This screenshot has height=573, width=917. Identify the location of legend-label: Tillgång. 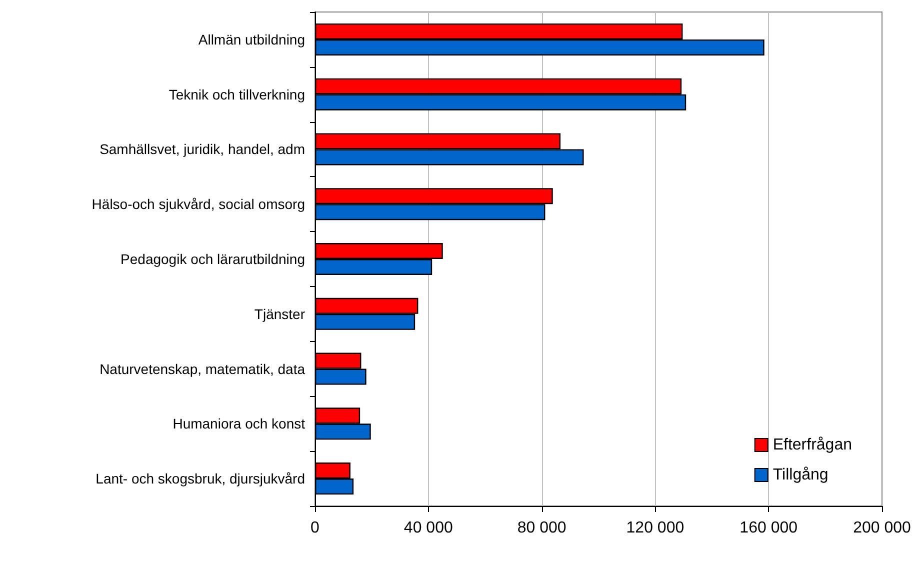
(800, 475).